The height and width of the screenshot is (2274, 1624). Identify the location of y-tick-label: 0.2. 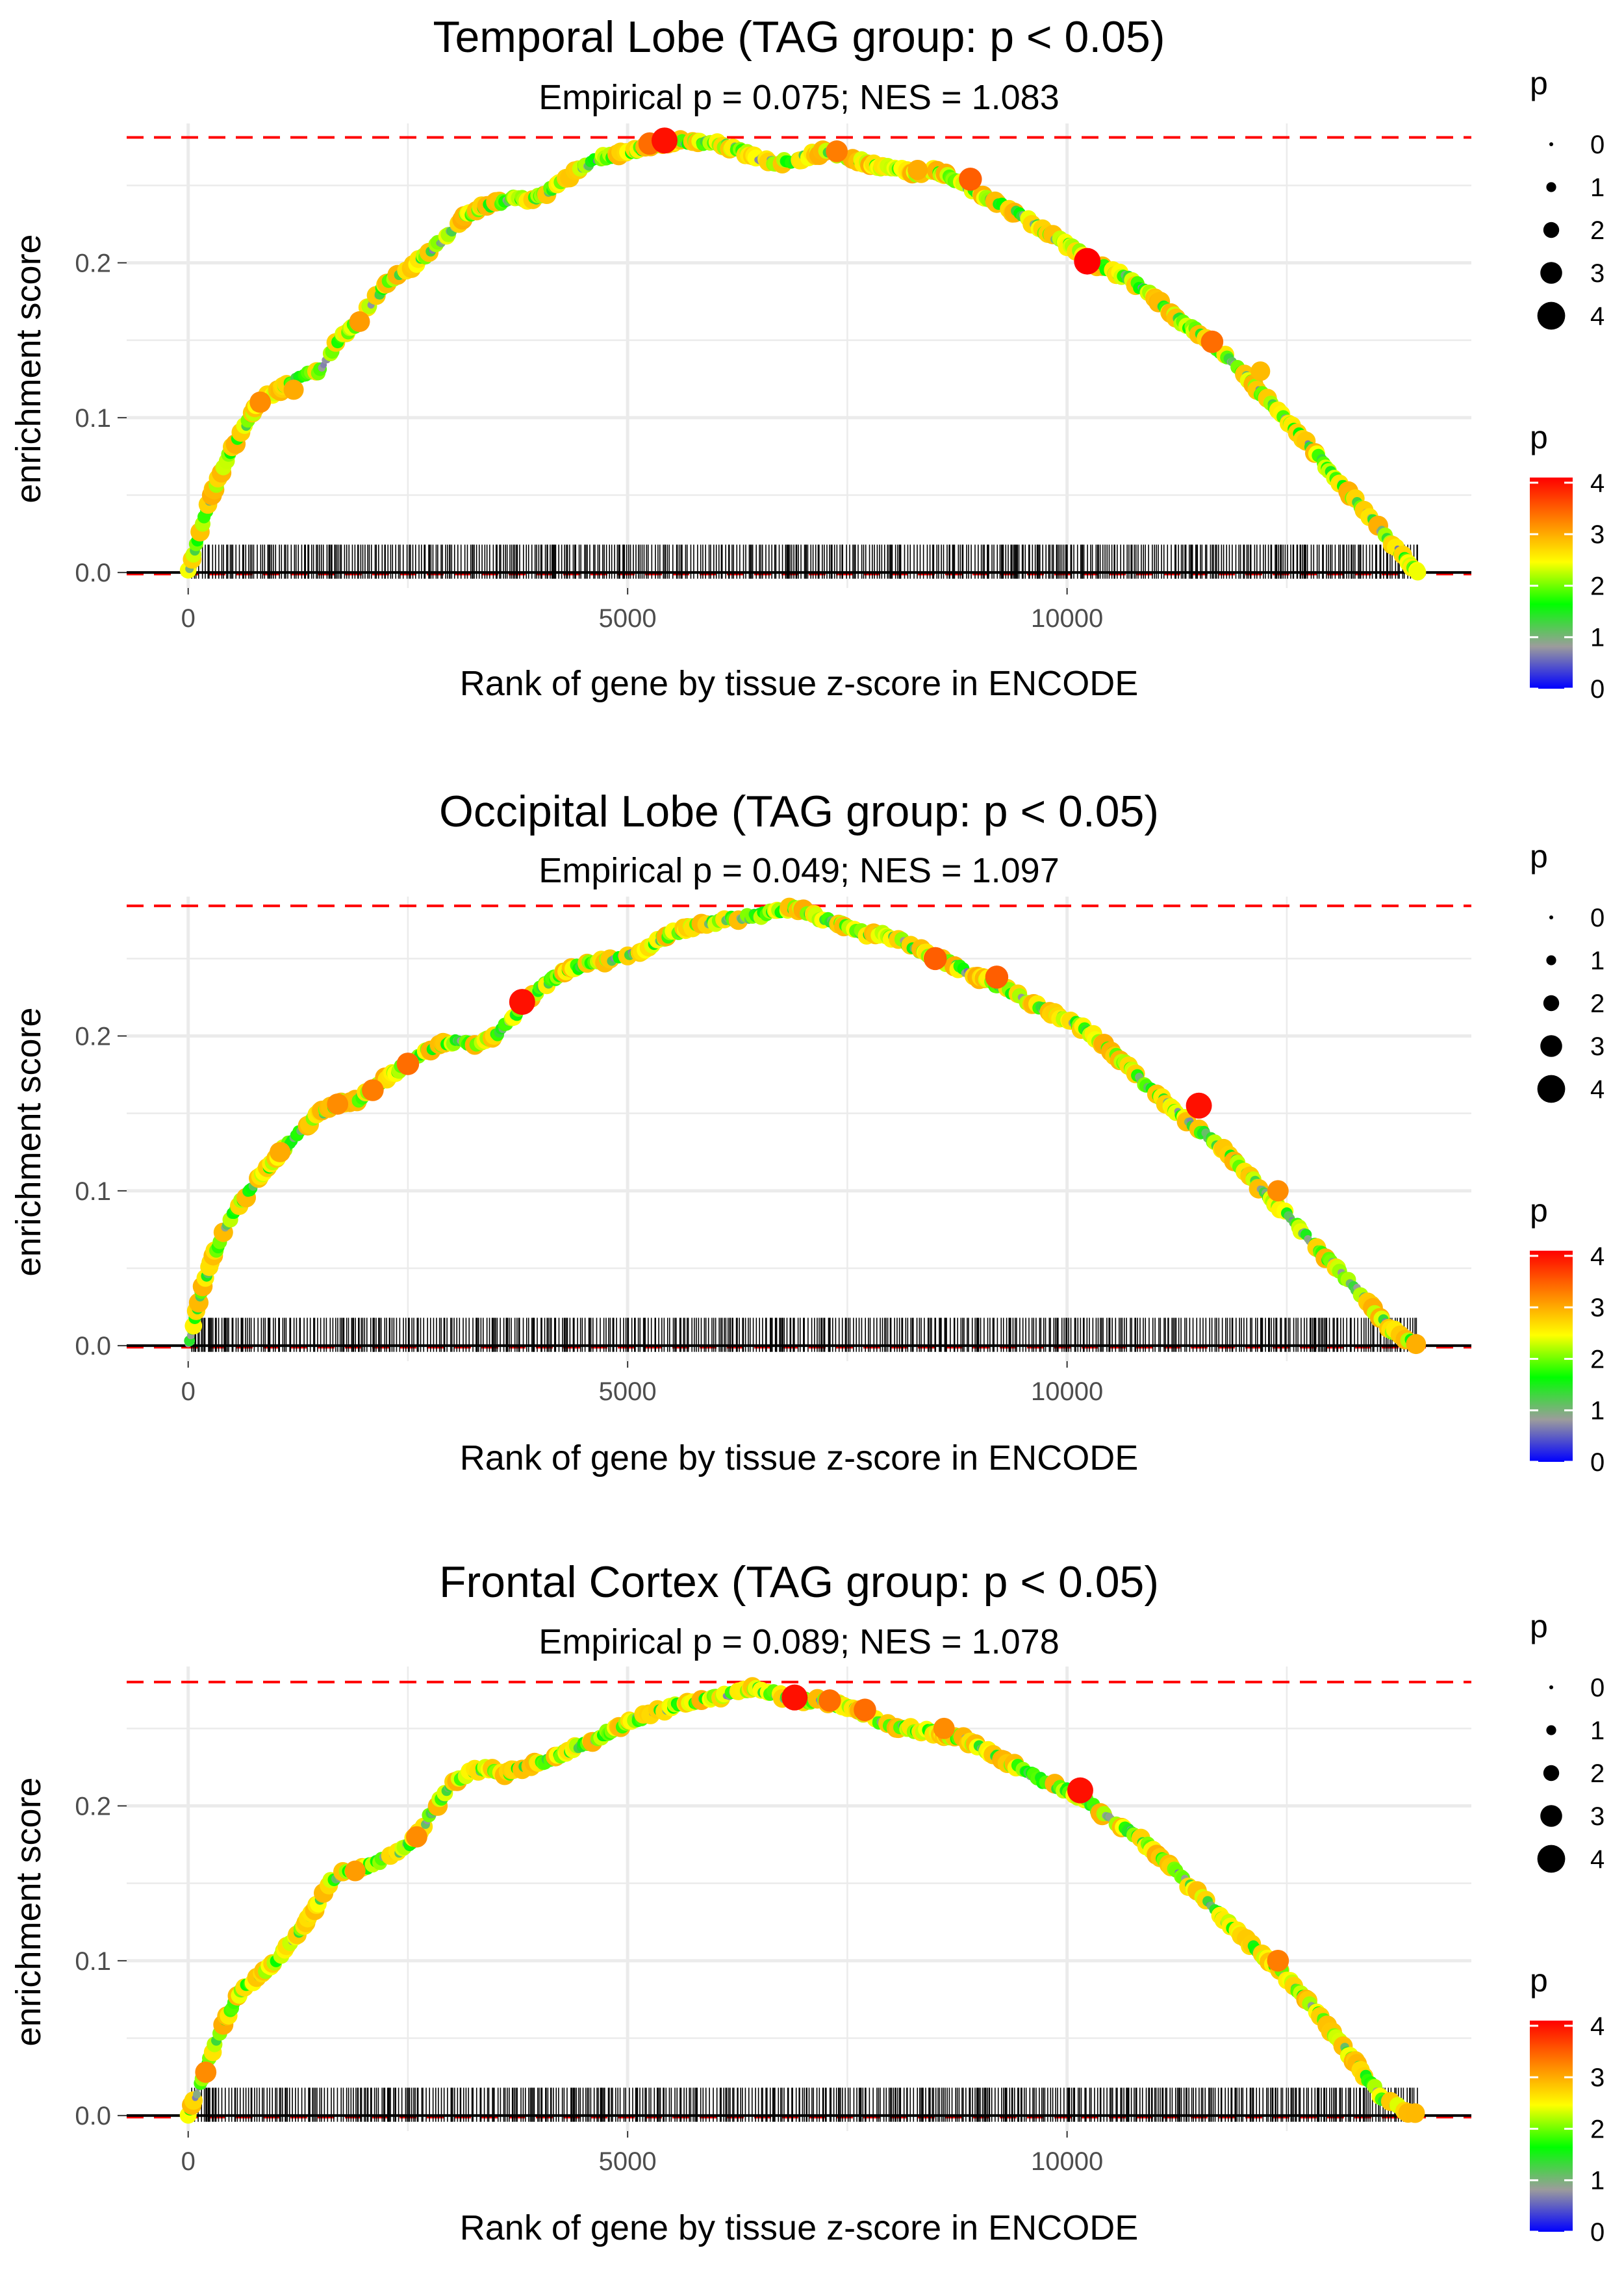
(93, 1037).